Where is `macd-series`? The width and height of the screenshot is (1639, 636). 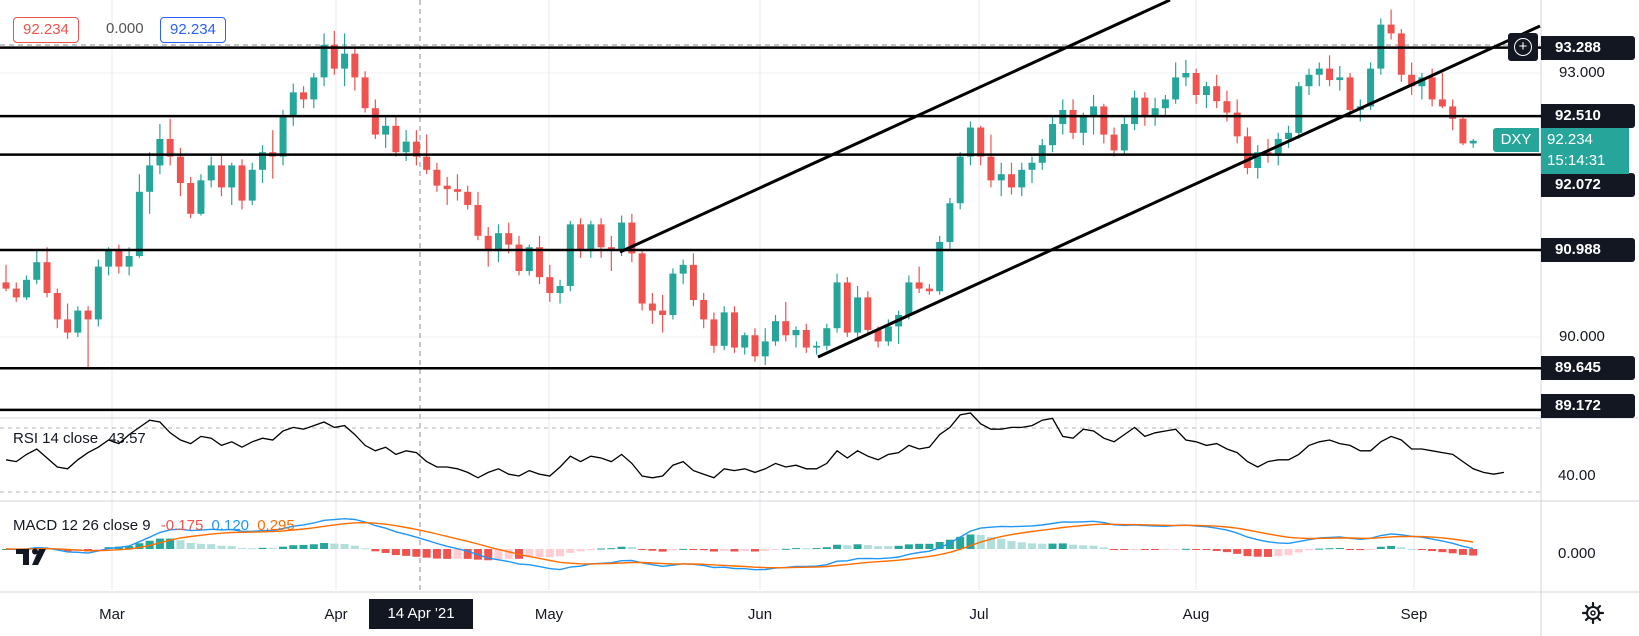
macd-series is located at coordinates (740, 544).